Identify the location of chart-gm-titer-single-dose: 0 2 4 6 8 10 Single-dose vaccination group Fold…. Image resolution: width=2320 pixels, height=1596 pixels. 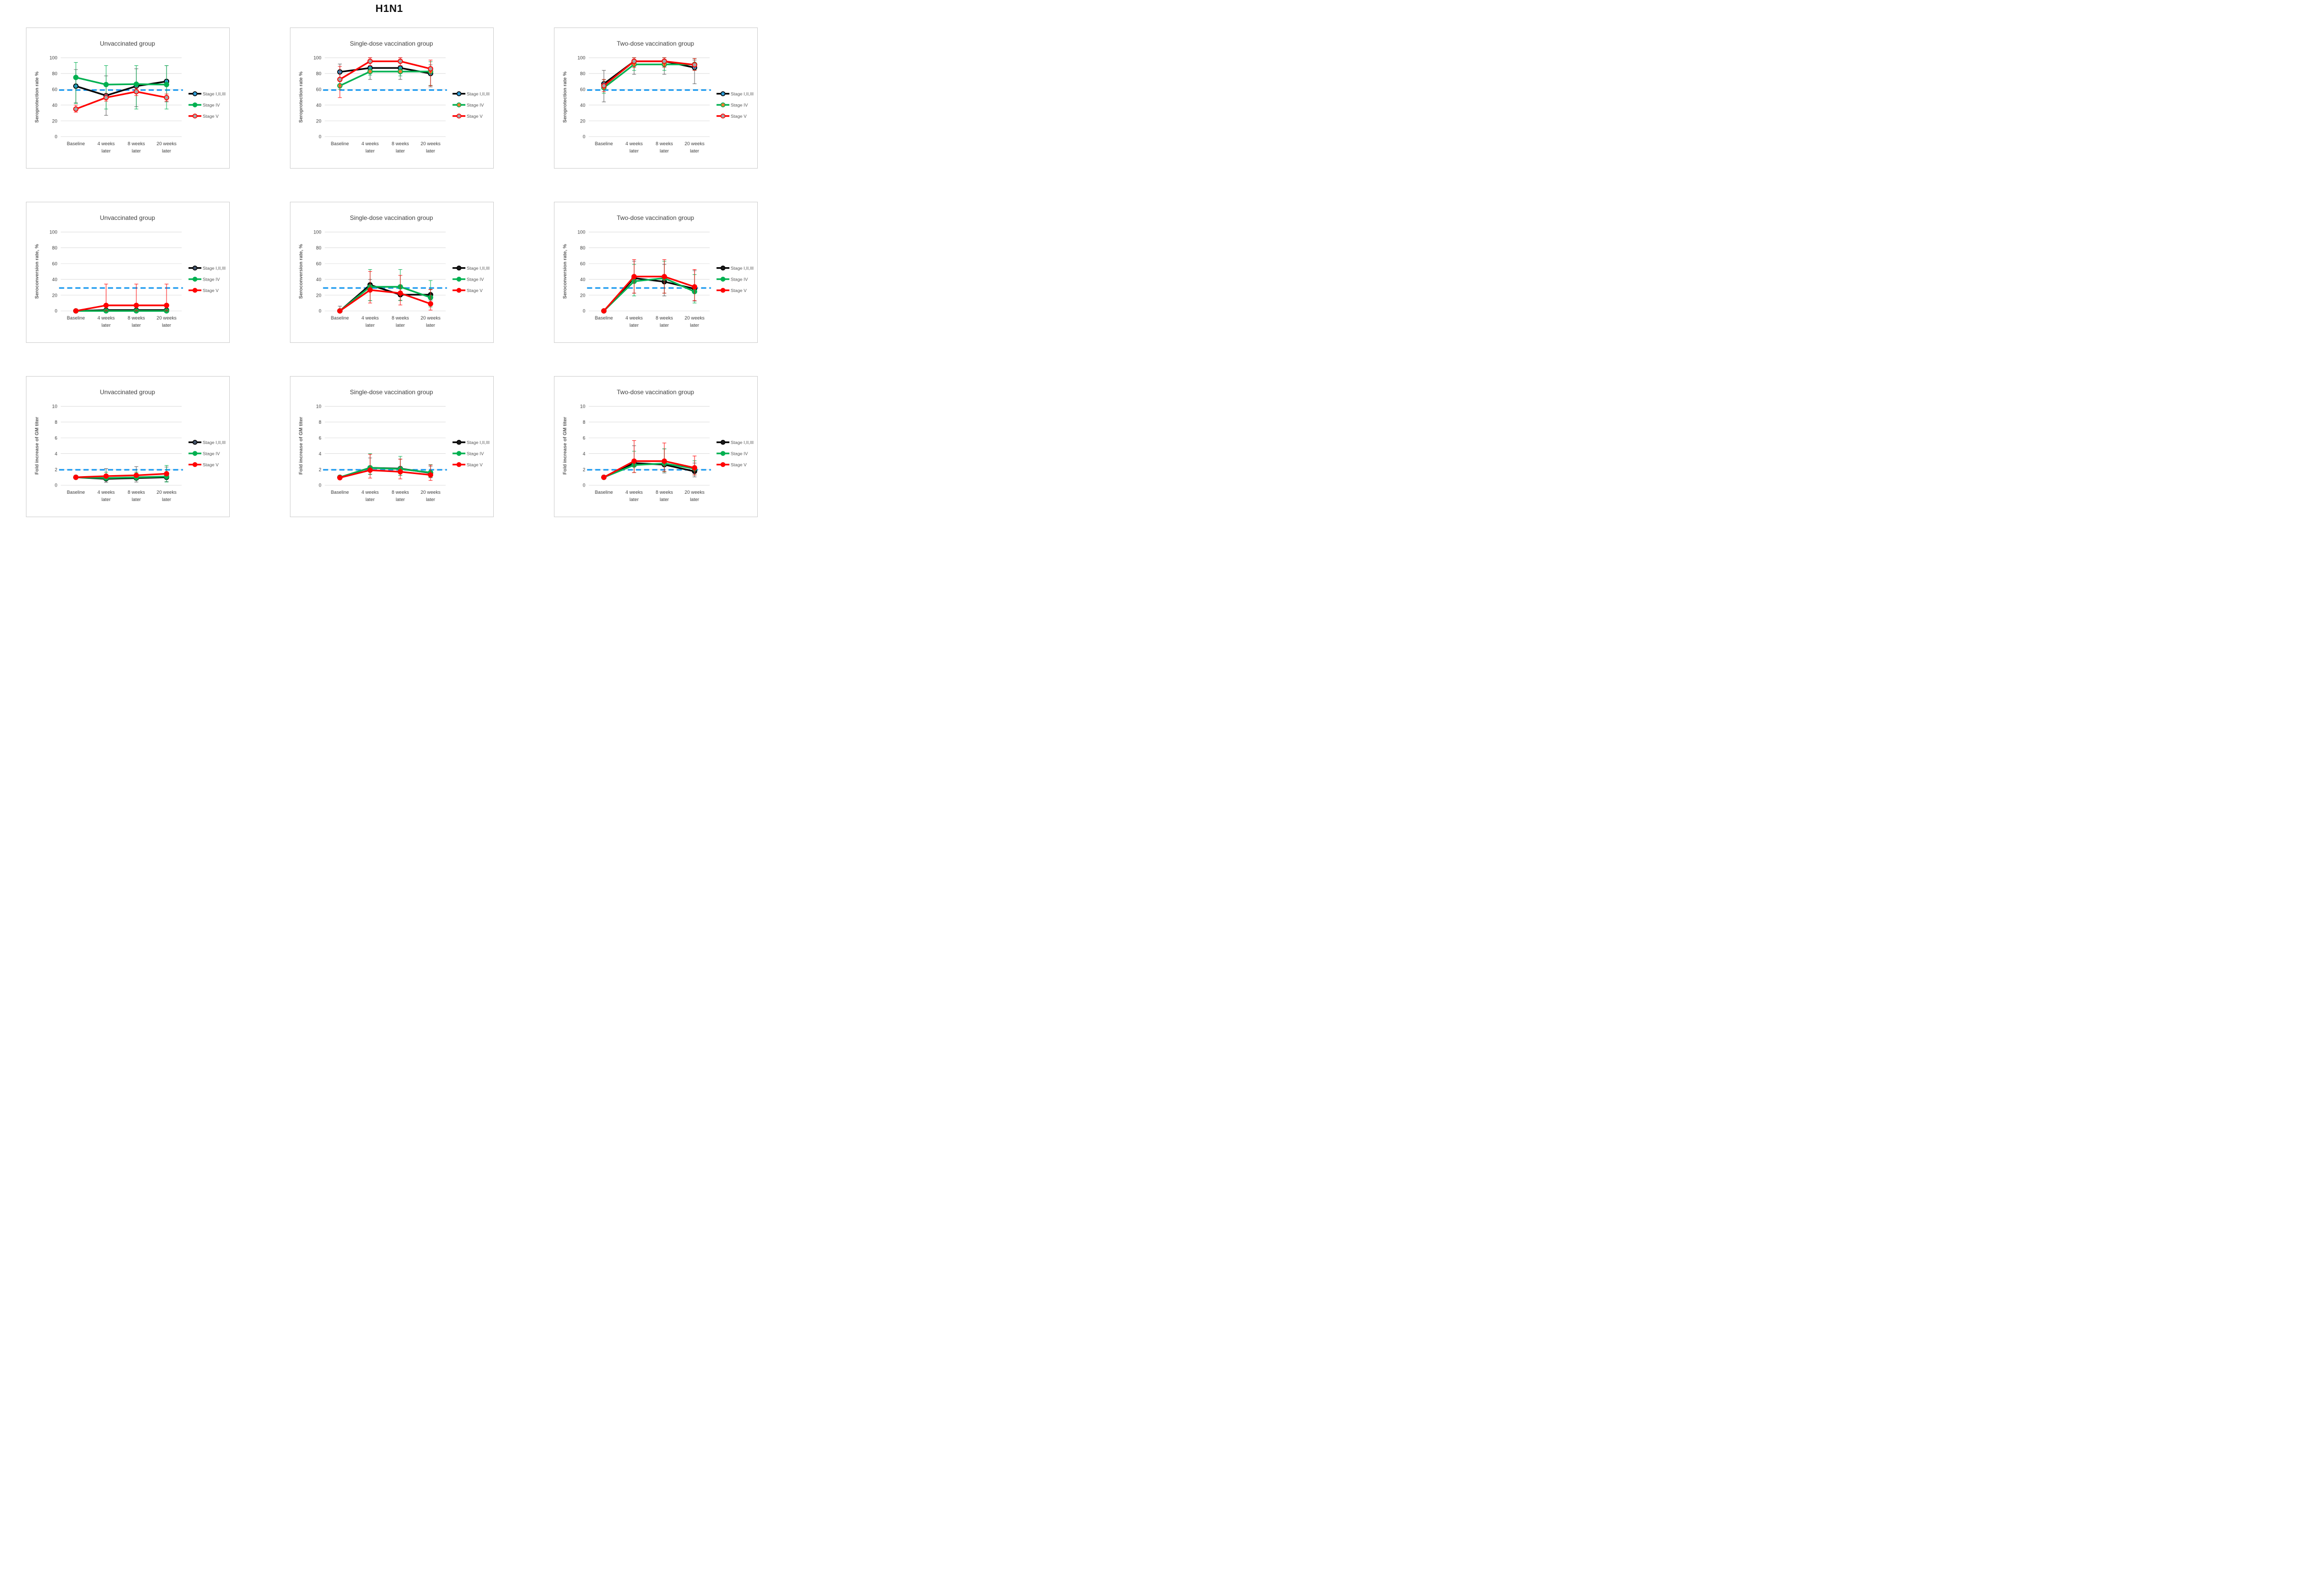
(394, 445).